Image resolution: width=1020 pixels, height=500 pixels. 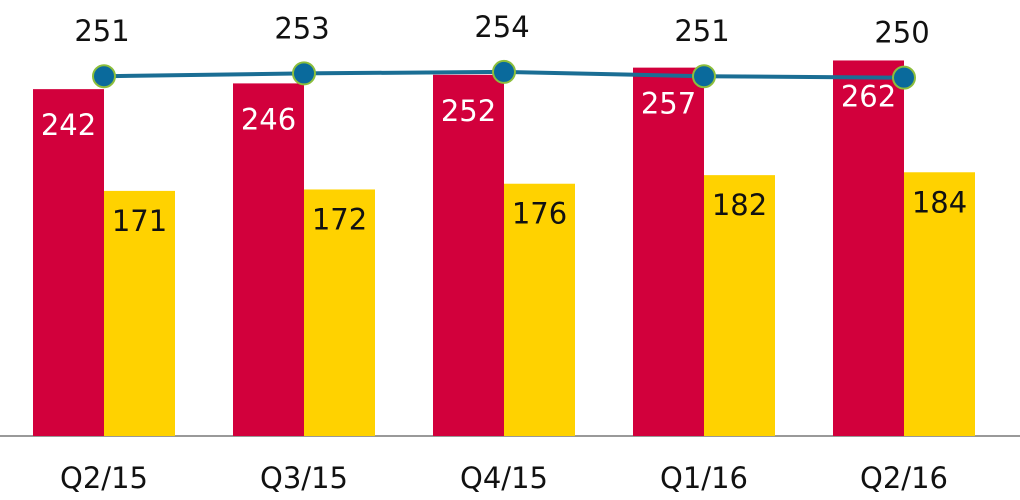 I want to click on x-tick-label: Q3/15, so click(x=304, y=478).